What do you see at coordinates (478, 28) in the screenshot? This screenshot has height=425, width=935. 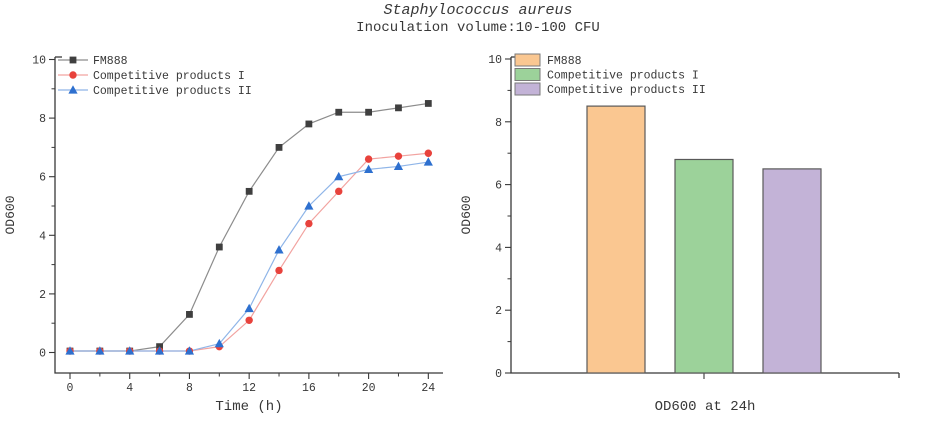 I see `figure-subtitle: Inoculation volume:10-100 CFU` at bounding box center [478, 28].